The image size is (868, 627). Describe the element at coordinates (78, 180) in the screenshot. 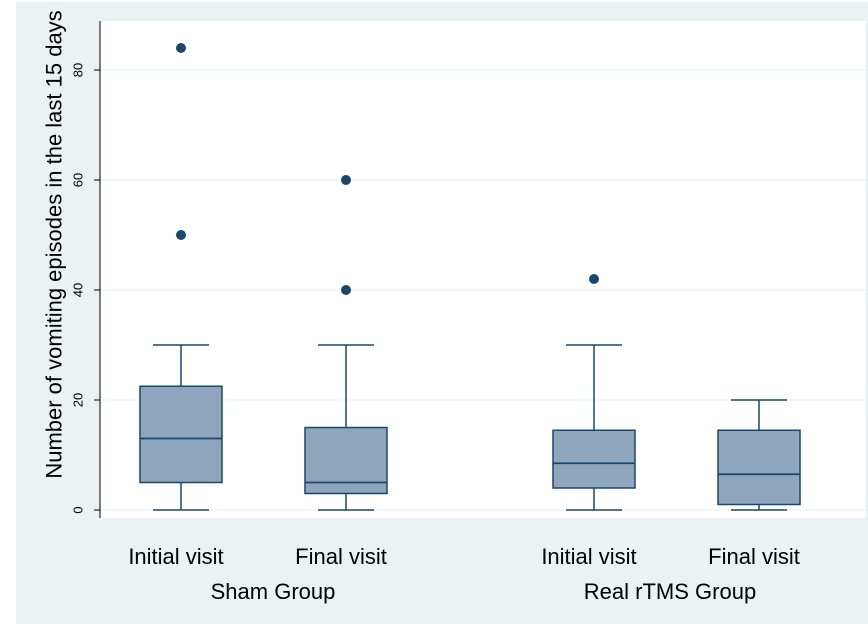

I see `y-tick-label: 60` at that location.